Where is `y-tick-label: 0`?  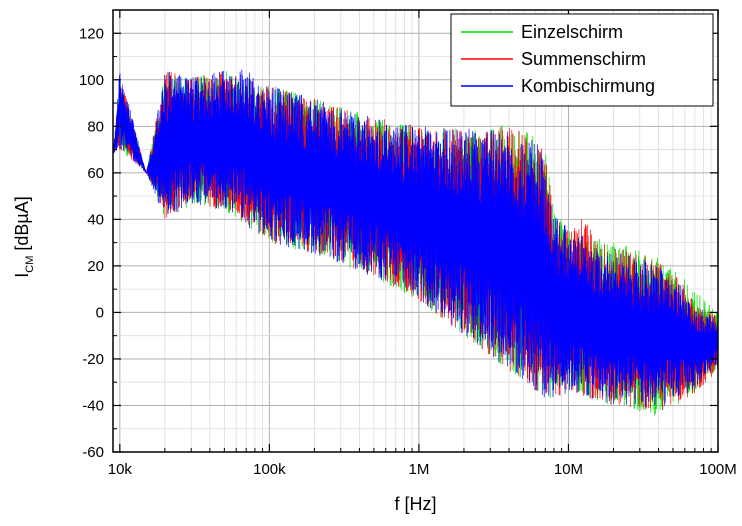
y-tick-label: 0 is located at coordinates (100, 312).